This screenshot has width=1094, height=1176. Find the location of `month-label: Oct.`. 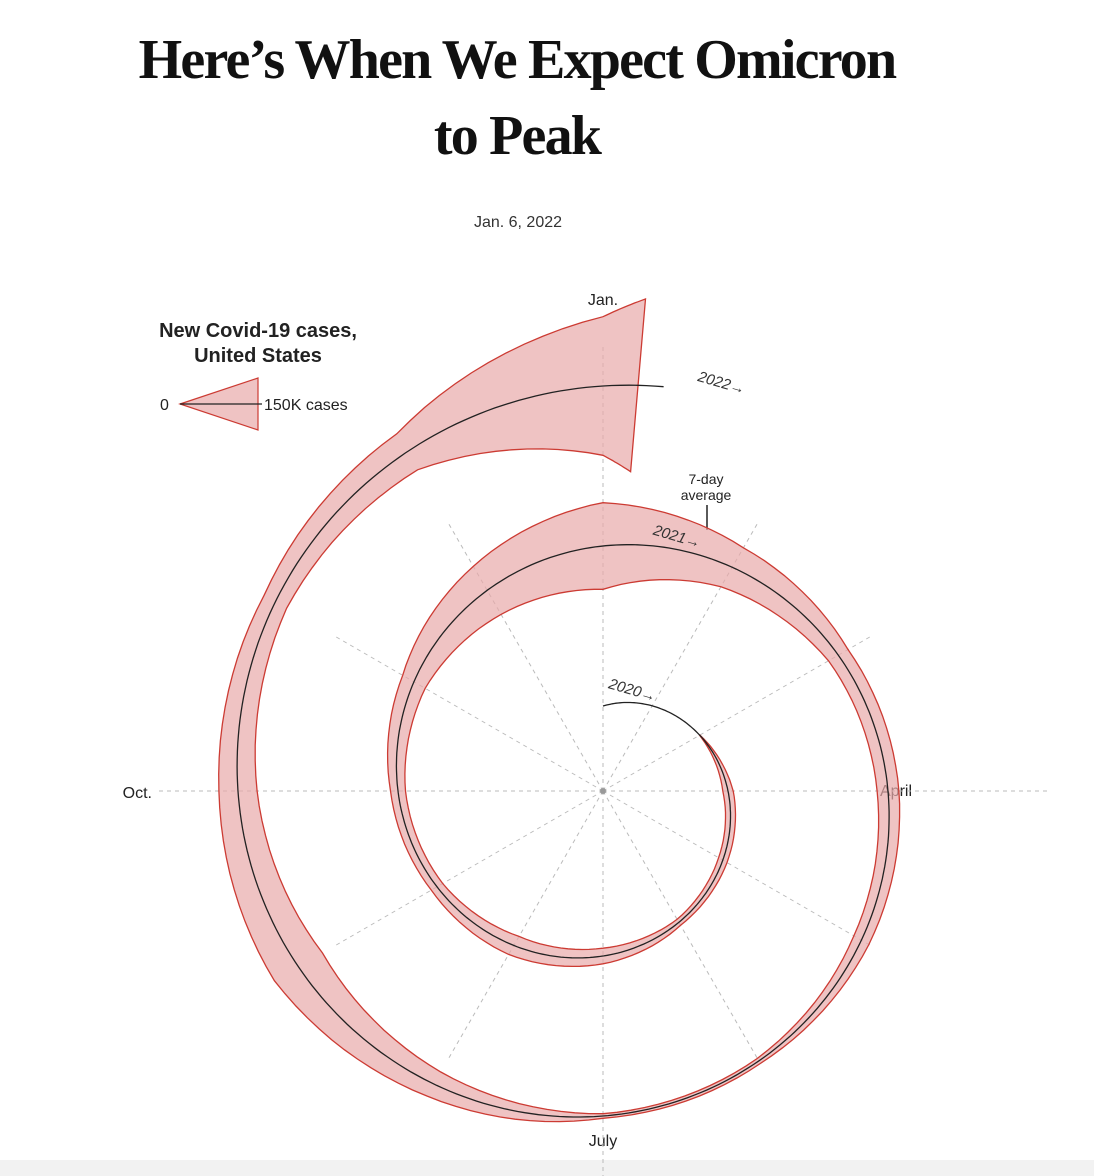

month-label: Oct. is located at coordinates (137, 793).